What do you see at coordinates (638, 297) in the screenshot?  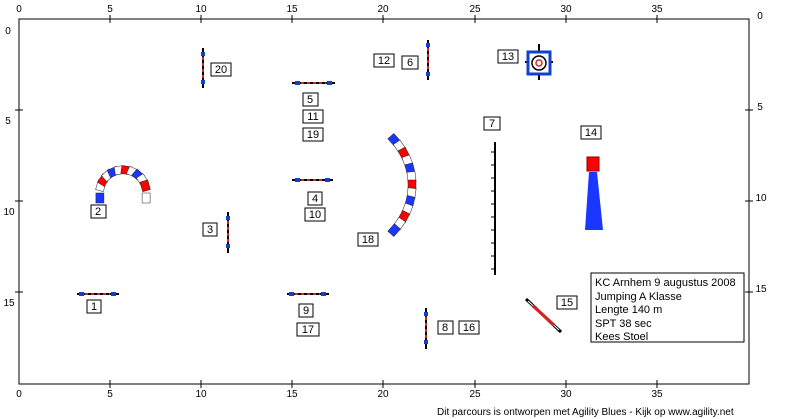 I see `info-class: Jumping A Klasse` at bounding box center [638, 297].